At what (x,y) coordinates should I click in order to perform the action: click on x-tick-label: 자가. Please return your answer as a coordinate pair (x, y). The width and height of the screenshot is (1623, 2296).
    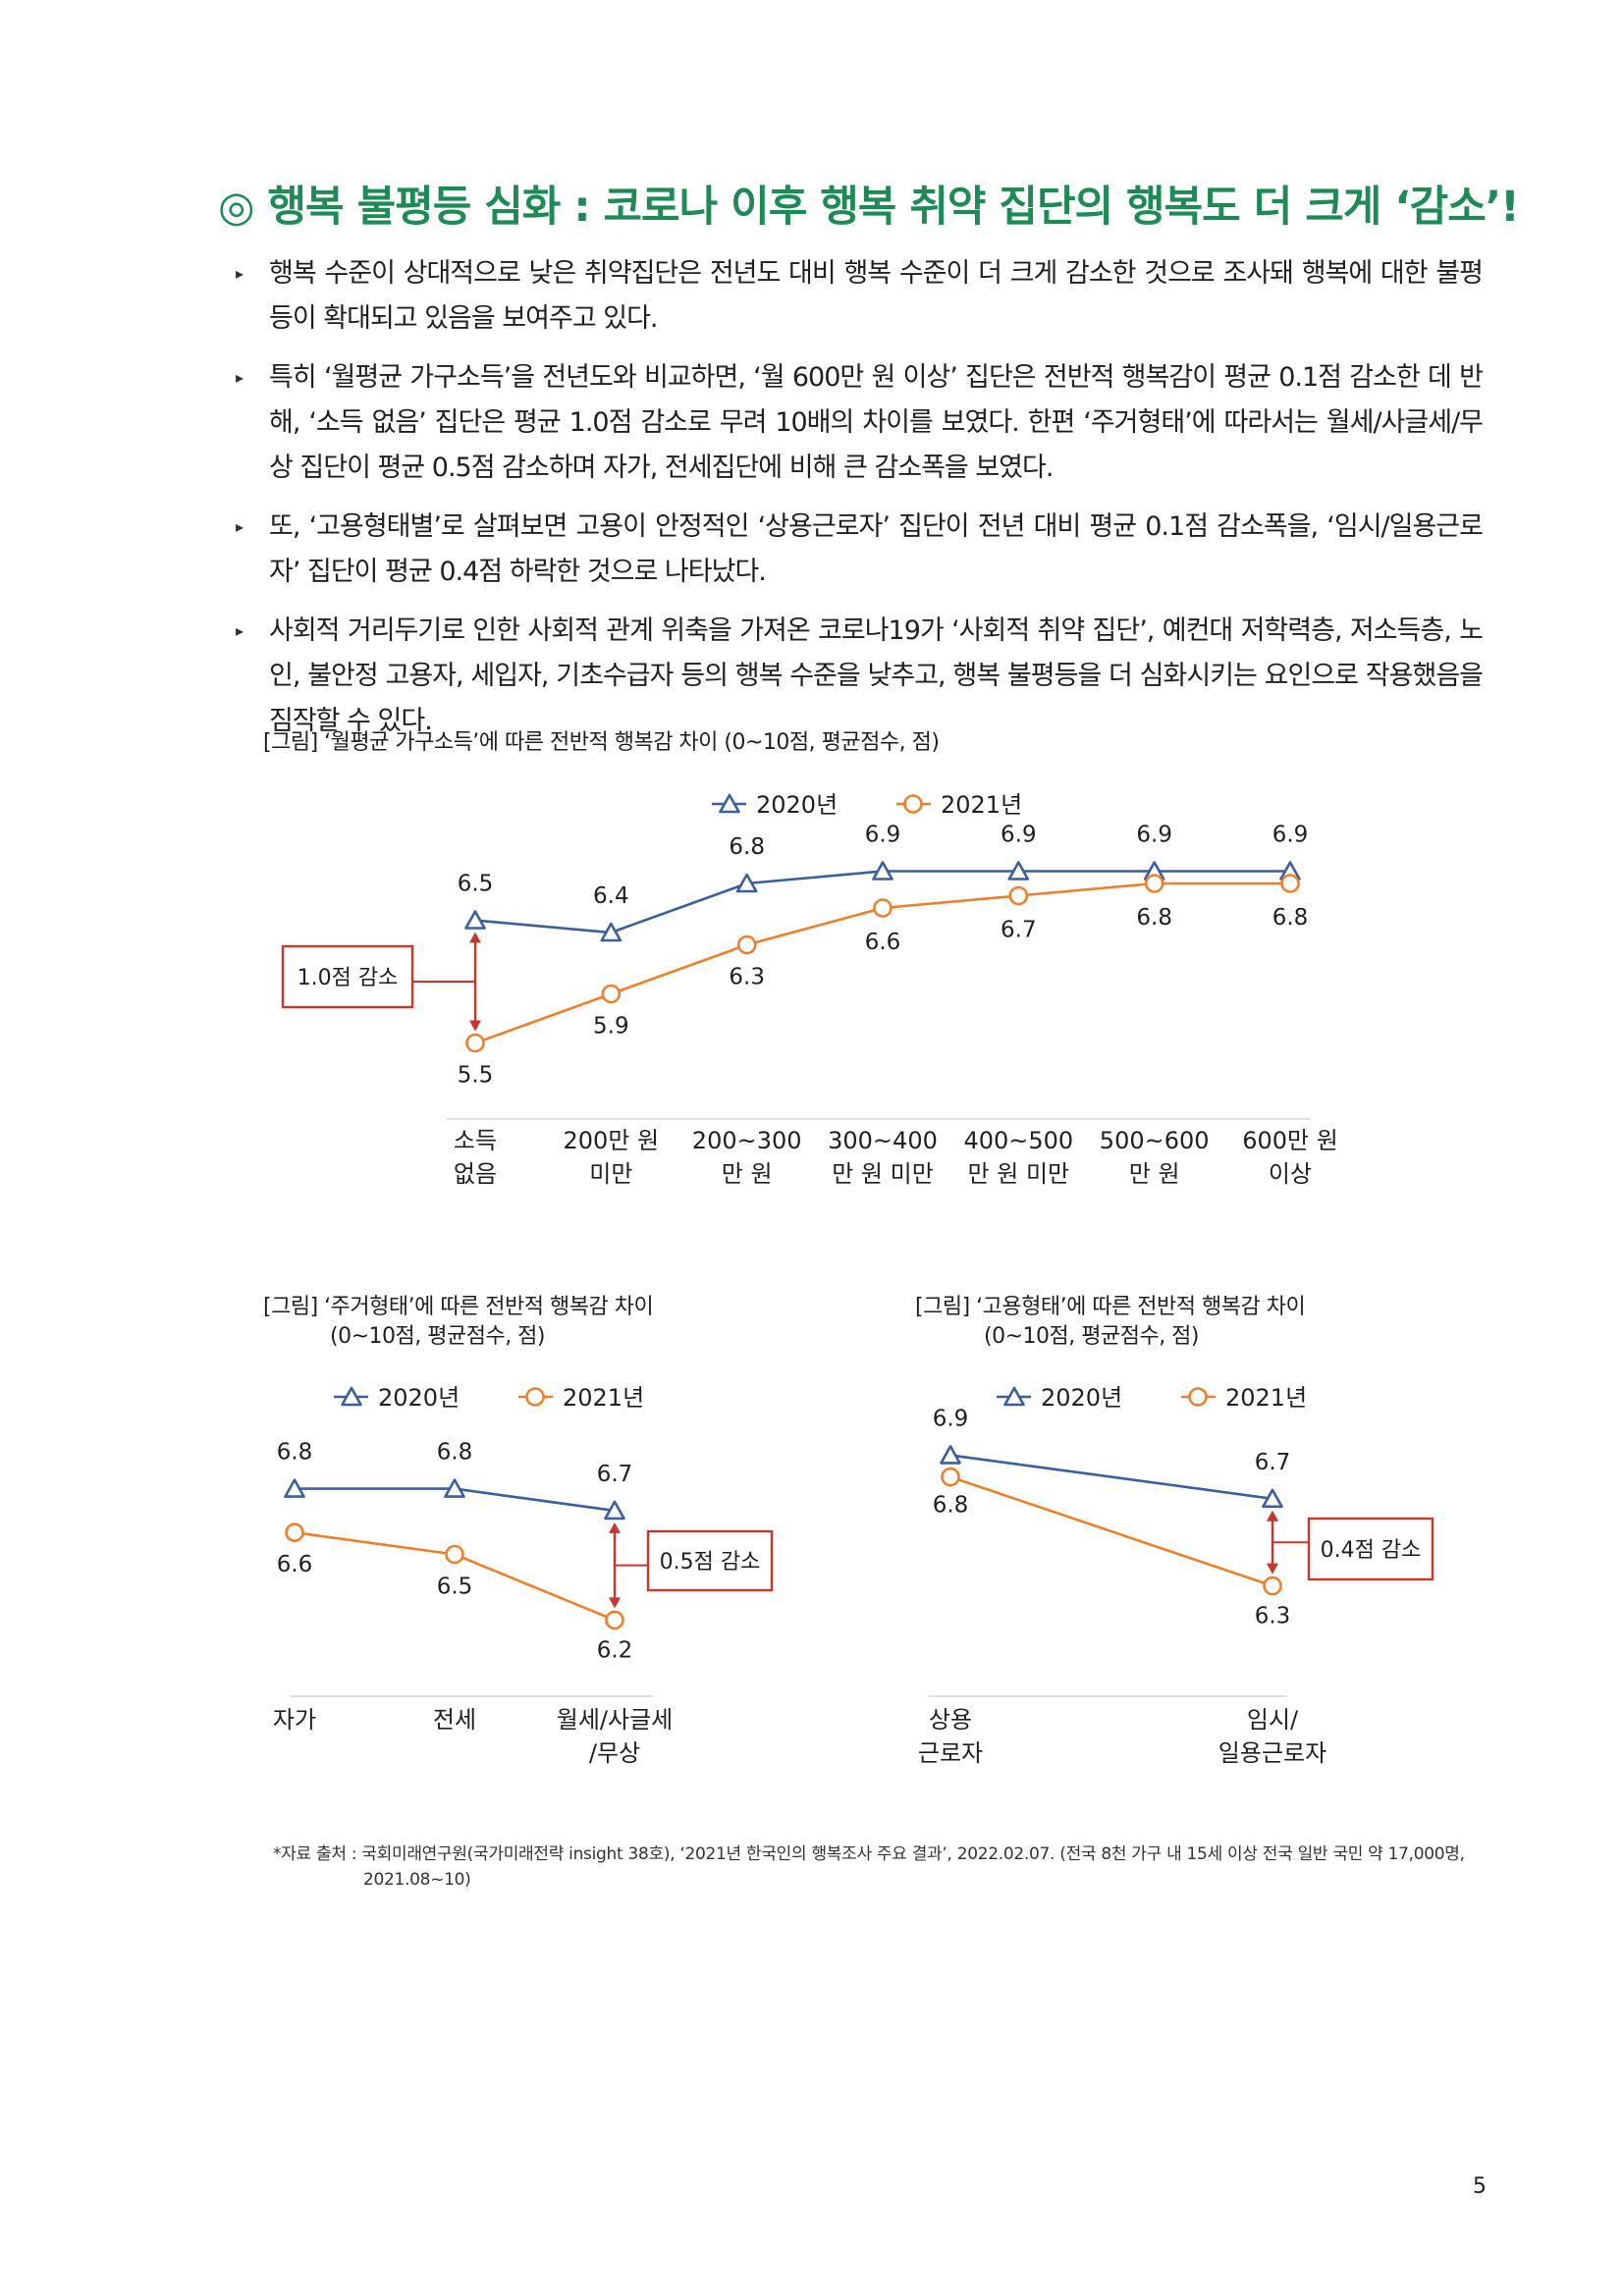
    Looking at the image, I should click on (294, 1720).